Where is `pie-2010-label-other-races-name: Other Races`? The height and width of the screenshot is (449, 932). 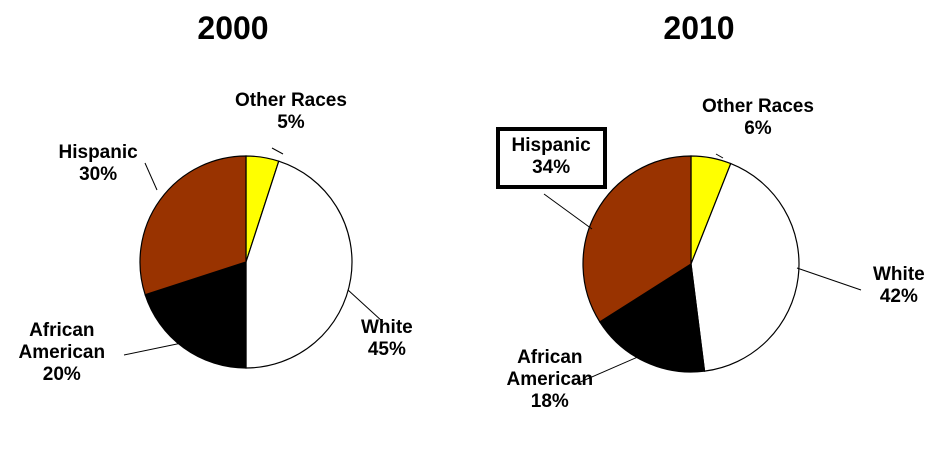 pie-2010-label-other-races-name: Other Races is located at coordinates (758, 106).